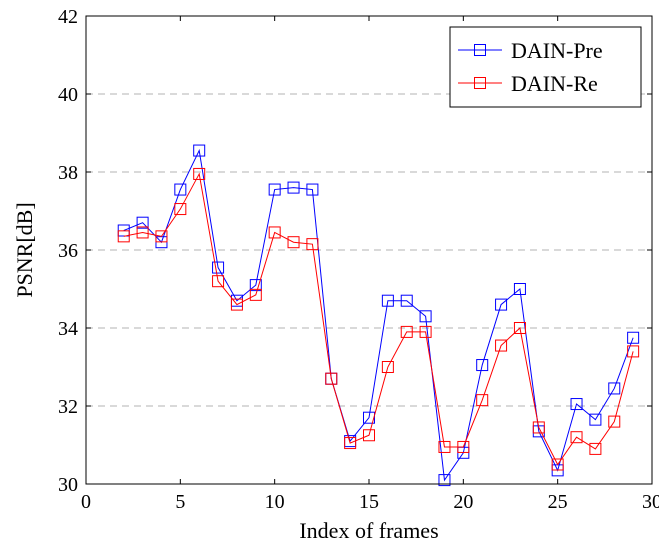 The image size is (659, 550). I want to click on y-tick-label-38: 38, so click(68, 173).